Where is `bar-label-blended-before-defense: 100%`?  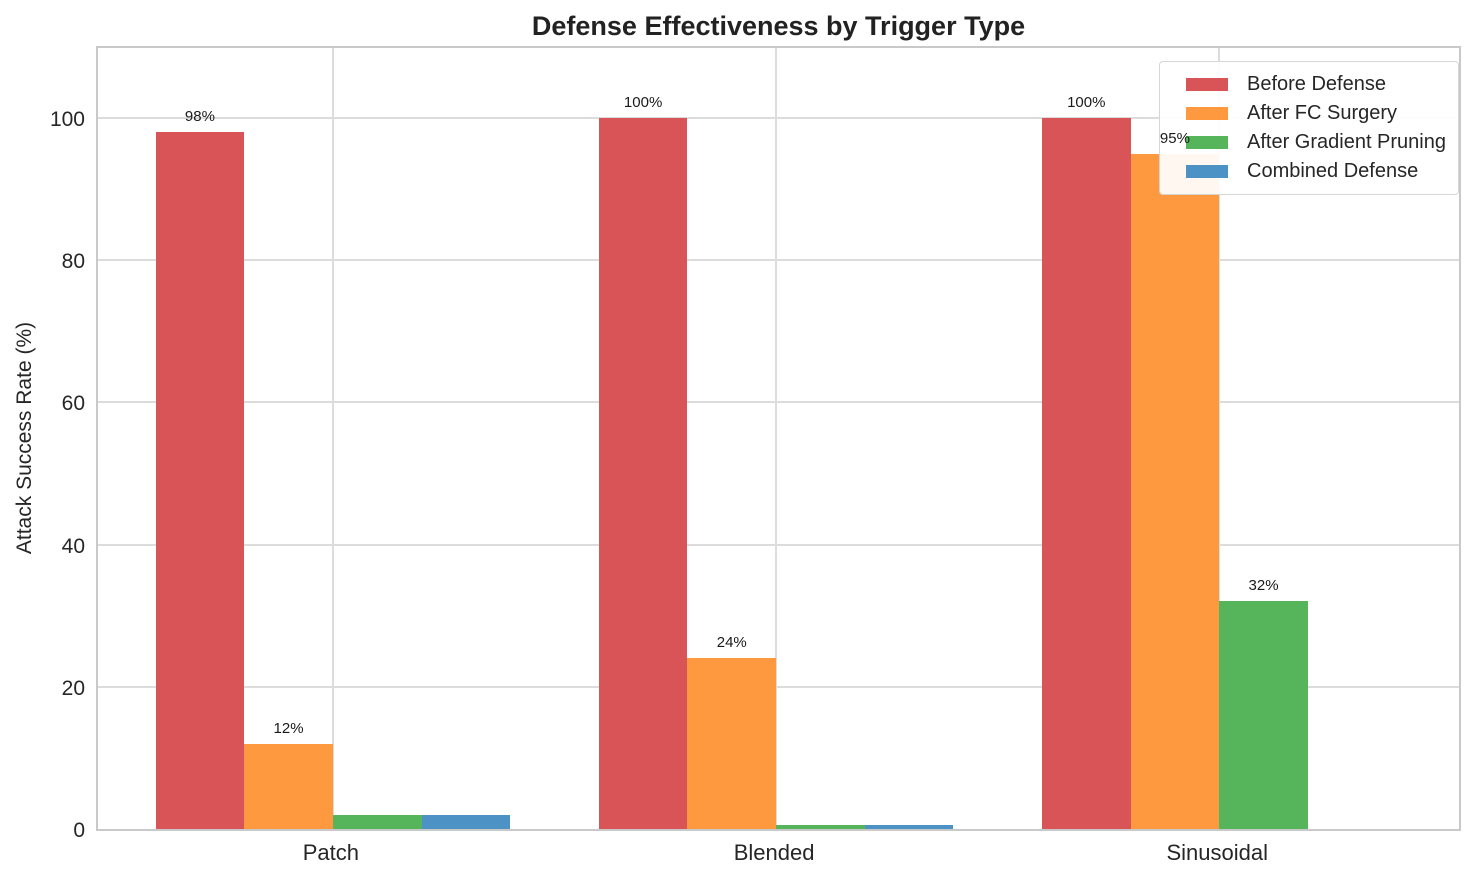 bar-label-blended-before-defense: 100% is located at coordinates (643, 102).